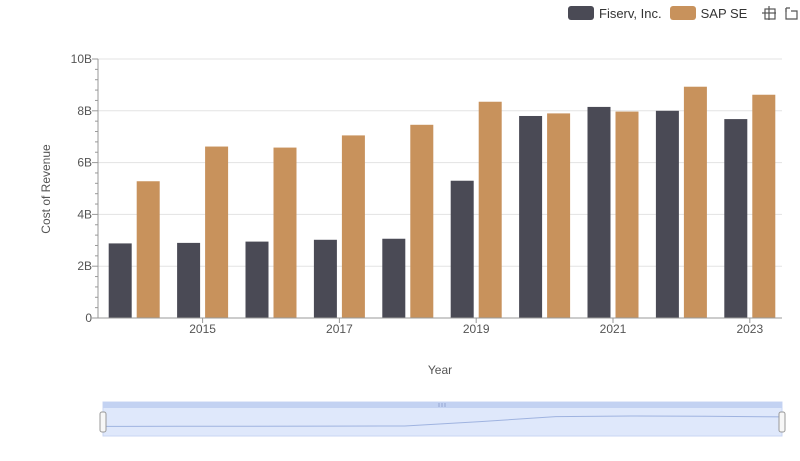 The height and width of the screenshot is (461, 800). I want to click on legend-item-fiserv: Fiserv, Inc., so click(615, 13).